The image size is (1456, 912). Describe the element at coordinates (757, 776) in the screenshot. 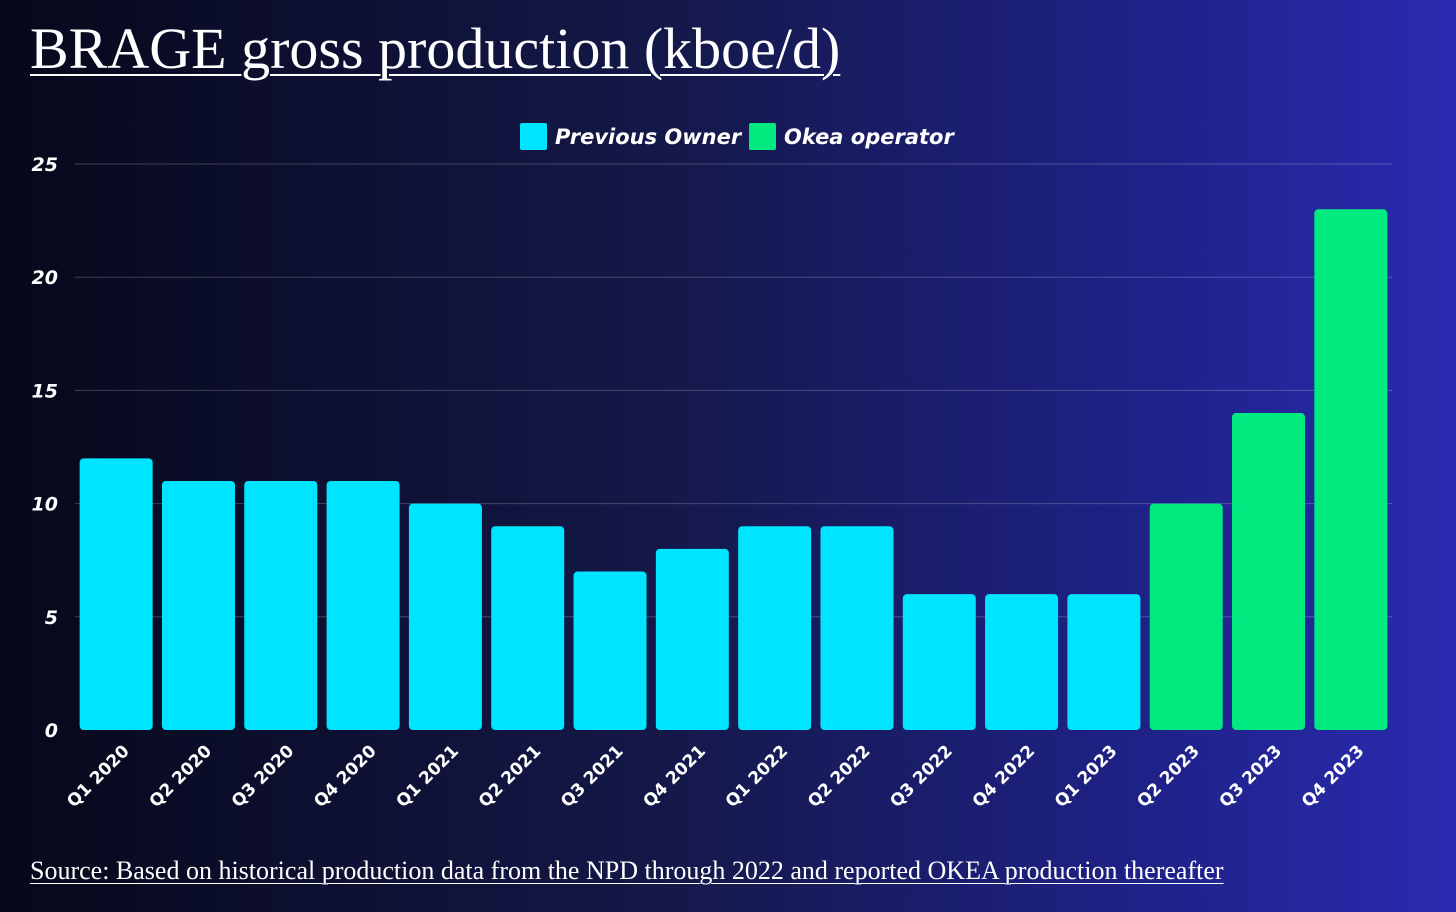

I see `x-tick-label: Q1 2022` at that location.